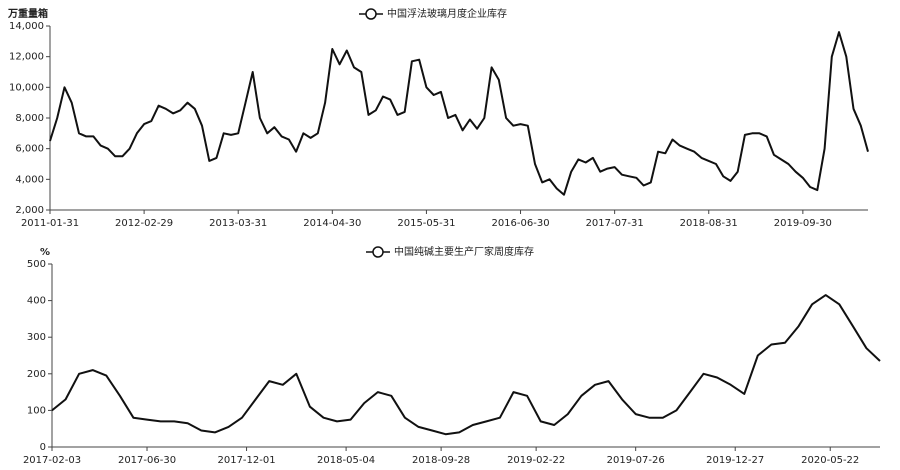 Image resolution: width=900 pixels, height=470 pixels. Describe the element at coordinates (36, 301) in the screenshot. I see `y-tick-label: 400` at that location.